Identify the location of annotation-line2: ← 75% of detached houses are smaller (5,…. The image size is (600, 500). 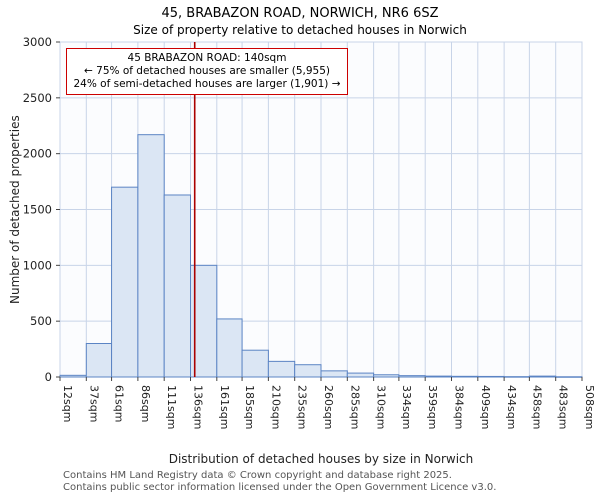
(207, 71).